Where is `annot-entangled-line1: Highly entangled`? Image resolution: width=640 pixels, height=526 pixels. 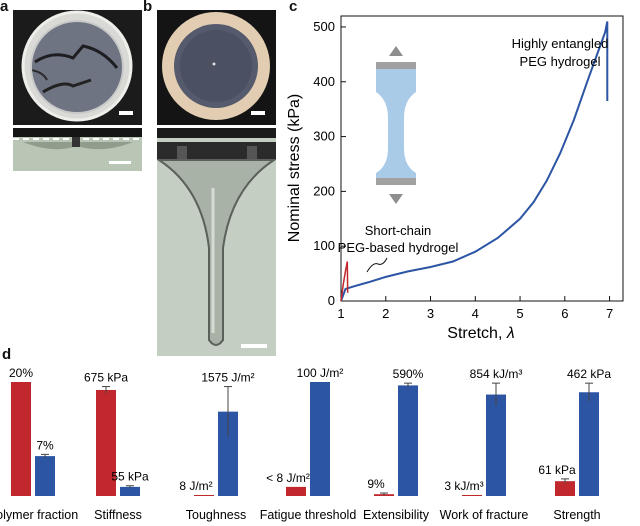
annot-entangled-line1: Highly entangled is located at coordinates (560, 43).